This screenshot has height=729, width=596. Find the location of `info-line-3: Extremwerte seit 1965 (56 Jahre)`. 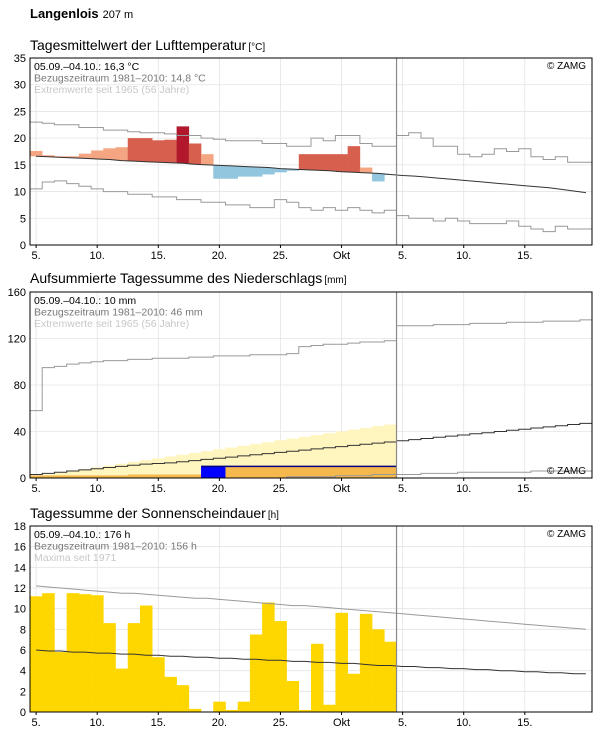

info-line-3: Extremwerte seit 1965 (56 Jahre) is located at coordinates (111, 324).